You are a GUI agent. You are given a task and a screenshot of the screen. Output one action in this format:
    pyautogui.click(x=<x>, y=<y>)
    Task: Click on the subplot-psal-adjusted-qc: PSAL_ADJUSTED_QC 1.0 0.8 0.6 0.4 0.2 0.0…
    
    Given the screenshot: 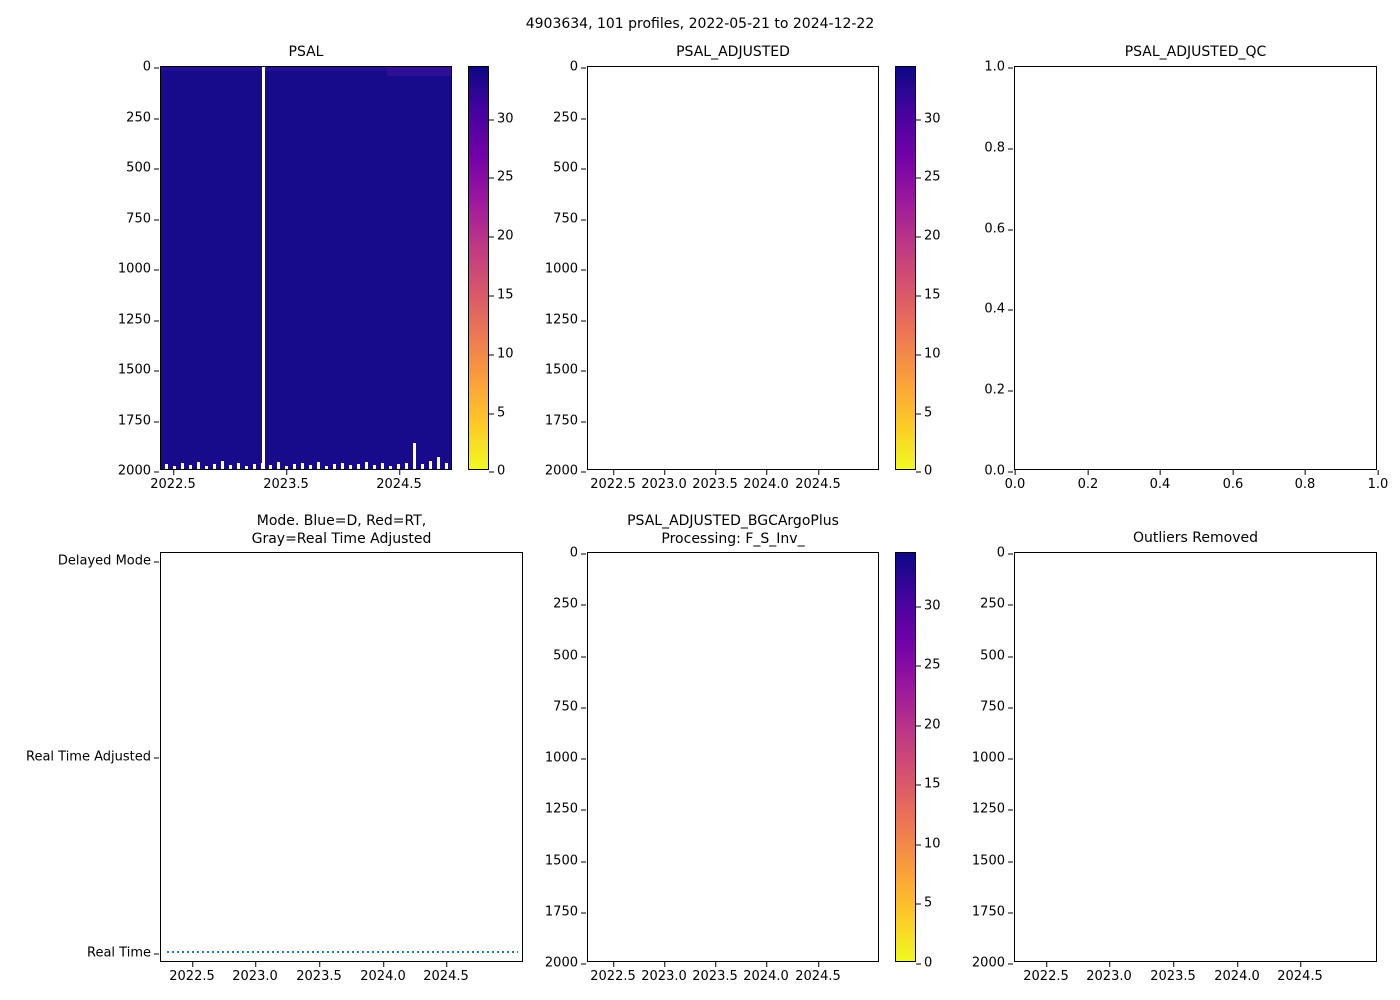 What is the action you would take?
    pyautogui.click(x=1186, y=268)
    